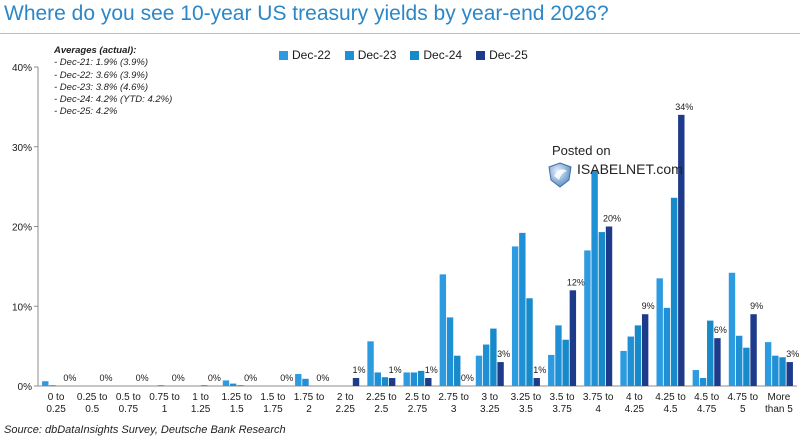 The height and width of the screenshot is (441, 800). What do you see at coordinates (581, 150) in the screenshot?
I see `watermark-posted-text: Posted on` at bounding box center [581, 150].